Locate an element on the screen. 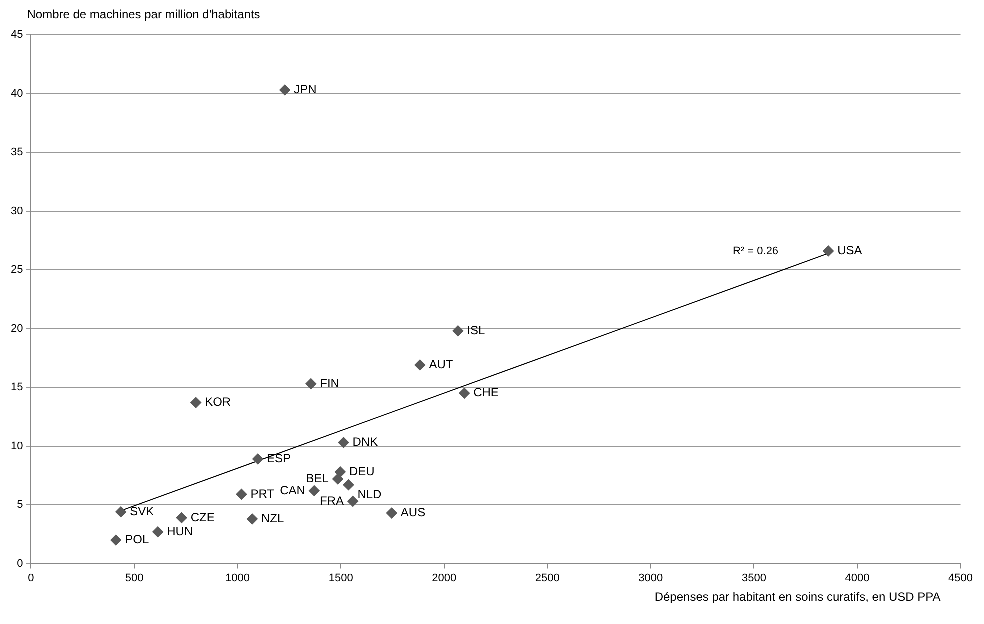 The width and height of the screenshot is (984, 624). y-tick-label: 0 is located at coordinates (20, 564).